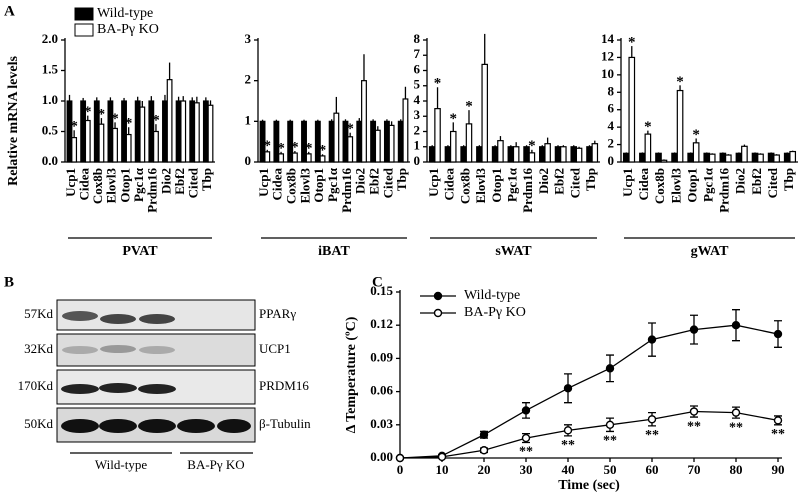 The image size is (800, 500). Describe the element at coordinates (608, 38) in the screenshot. I see `y-tick-label: 14` at that location.